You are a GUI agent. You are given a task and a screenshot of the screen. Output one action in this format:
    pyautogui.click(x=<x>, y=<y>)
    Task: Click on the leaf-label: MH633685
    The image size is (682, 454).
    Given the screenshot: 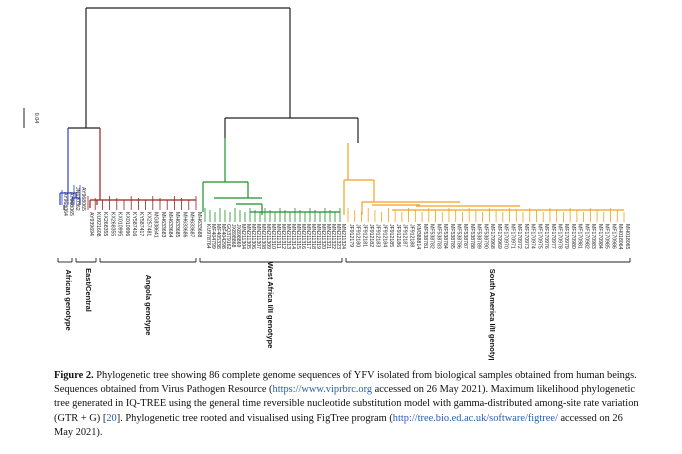 What is the action you would take?
    pyautogui.click(x=177, y=224)
    